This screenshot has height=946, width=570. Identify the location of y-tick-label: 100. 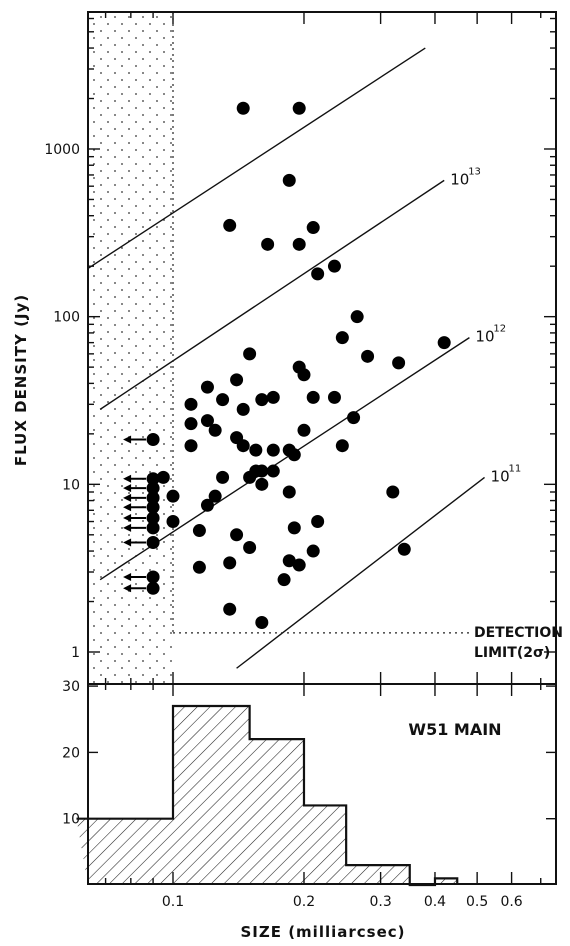
(66, 318).